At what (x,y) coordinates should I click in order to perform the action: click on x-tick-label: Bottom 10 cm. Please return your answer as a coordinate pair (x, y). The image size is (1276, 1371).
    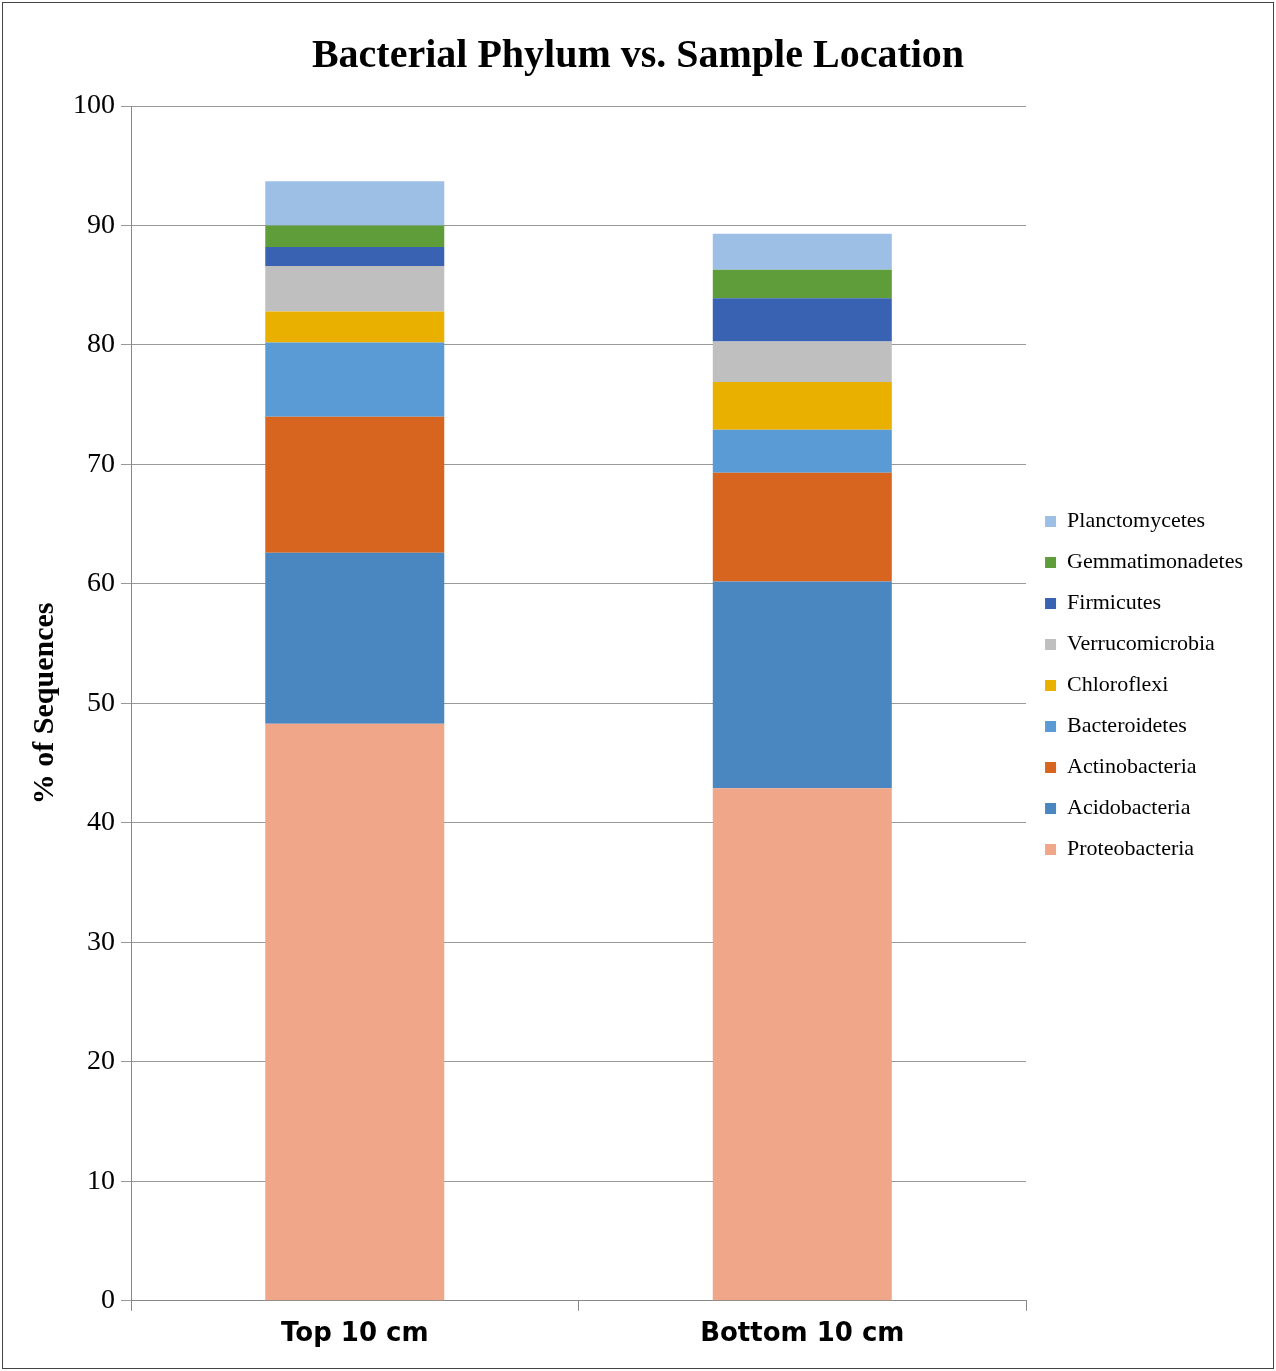
    Looking at the image, I should click on (802, 1332).